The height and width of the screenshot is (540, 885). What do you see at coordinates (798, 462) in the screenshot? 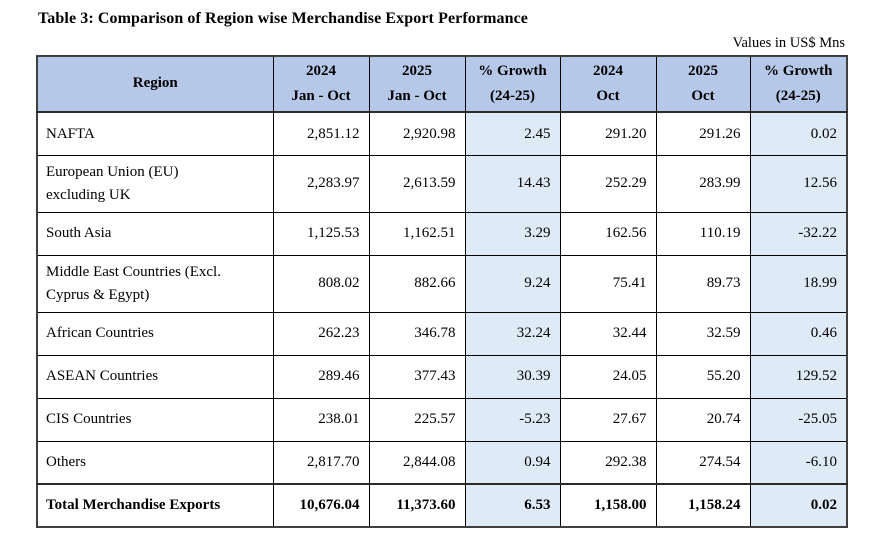
I see `growth-cell: -6.10` at bounding box center [798, 462].